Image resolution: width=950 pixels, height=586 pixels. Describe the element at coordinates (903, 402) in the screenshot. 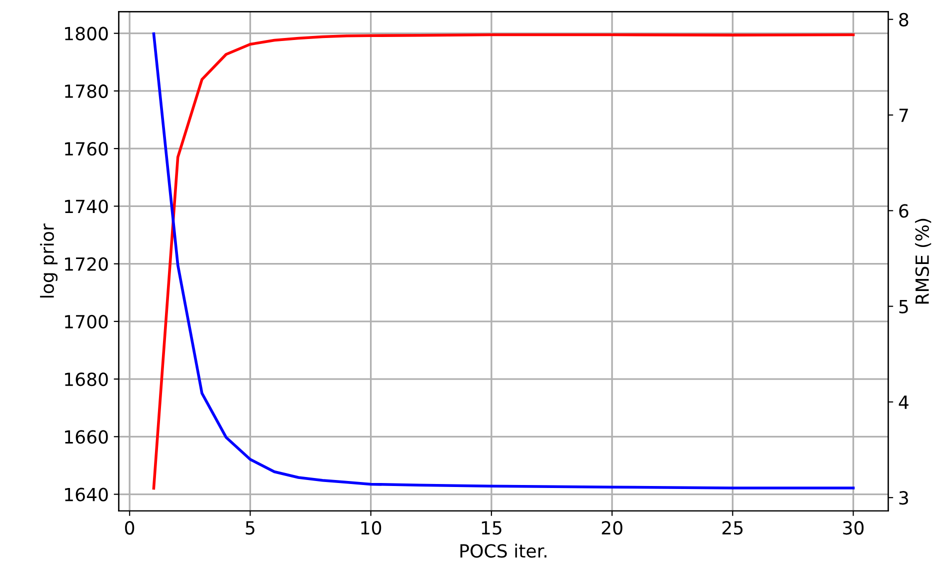

I see `y2-tick-label: 4` at that location.